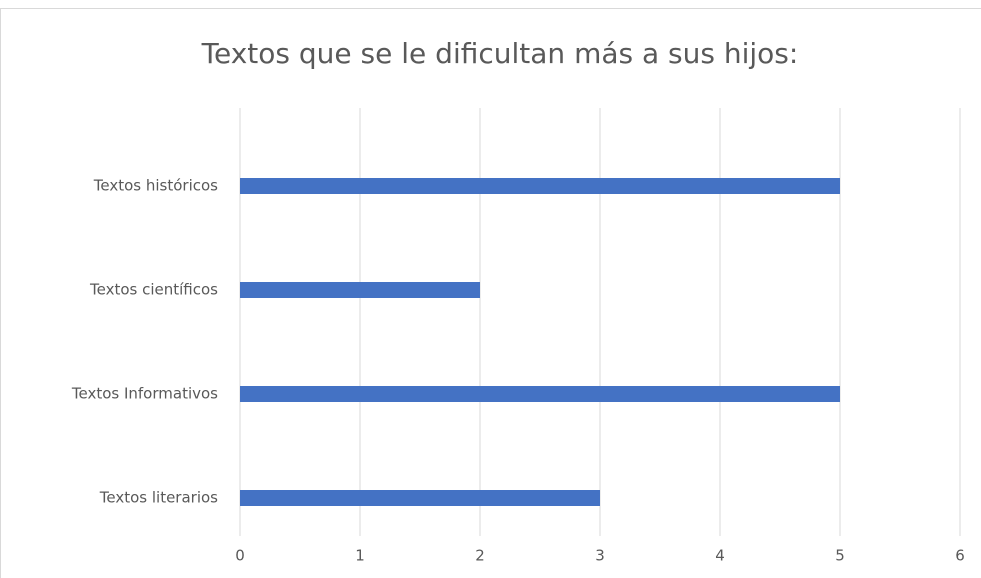 The height and width of the screenshot is (578, 981). Describe the element at coordinates (240, 556) in the screenshot. I see `x-tick-label: 0` at that location.